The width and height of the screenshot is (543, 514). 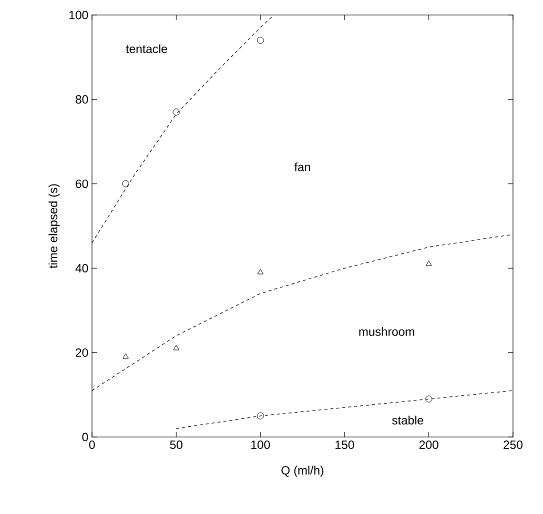 I want to click on y-tick-label: 0, so click(x=85, y=437).